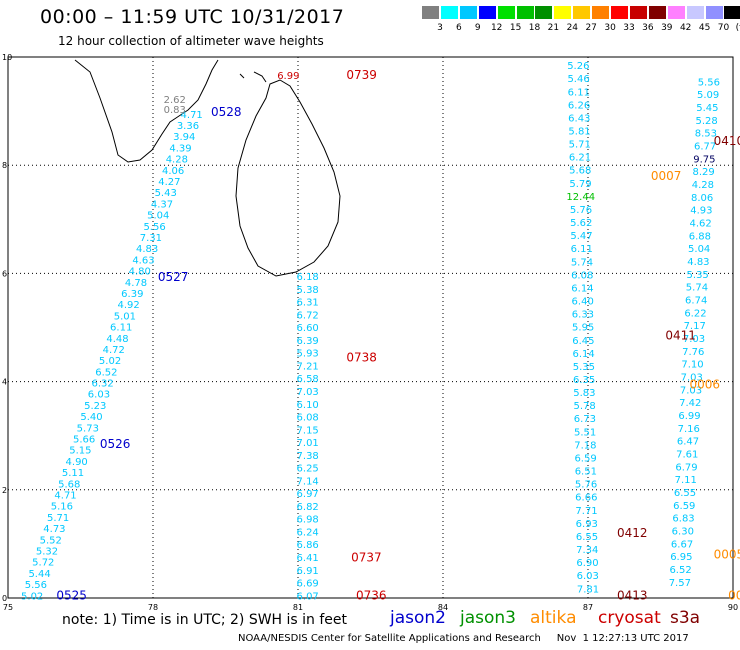 This screenshot has height=650, width=740. Describe the element at coordinates (54, 529) in the screenshot. I see `wave-height-value: 4.73` at that location.